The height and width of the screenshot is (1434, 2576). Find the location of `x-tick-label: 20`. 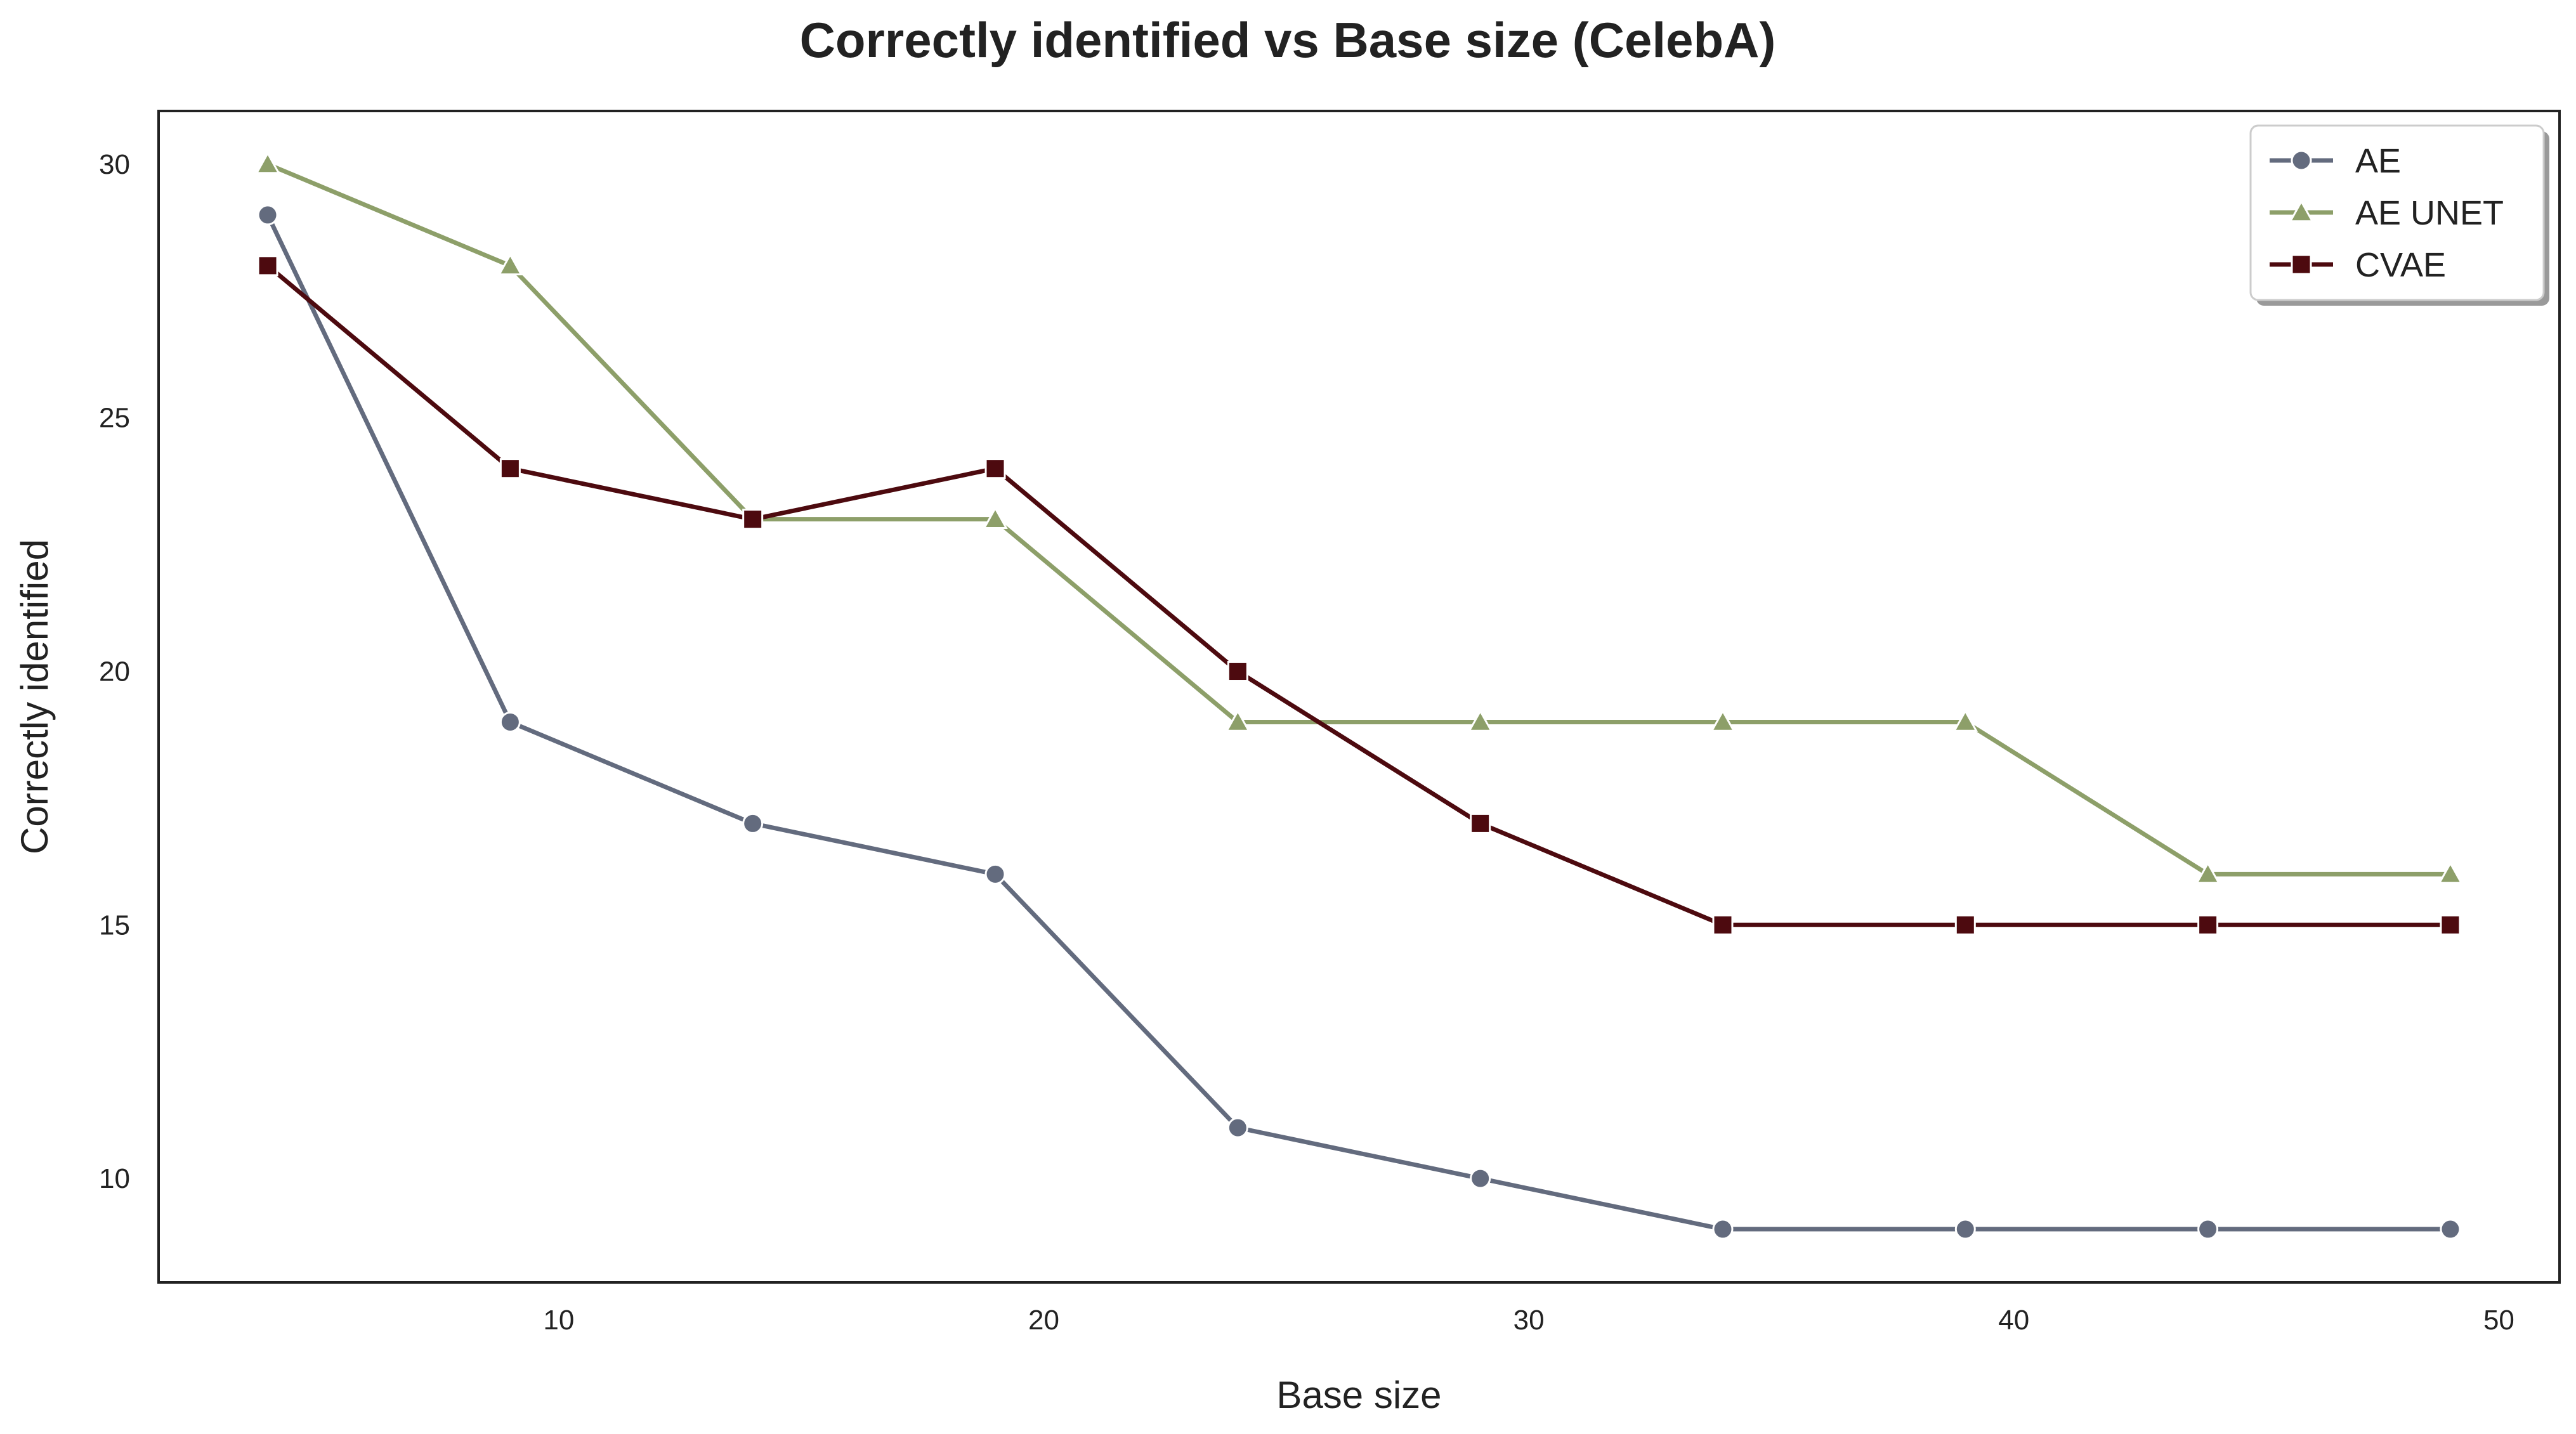

x-tick-label: 20 is located at coordinates (1044, 1320).